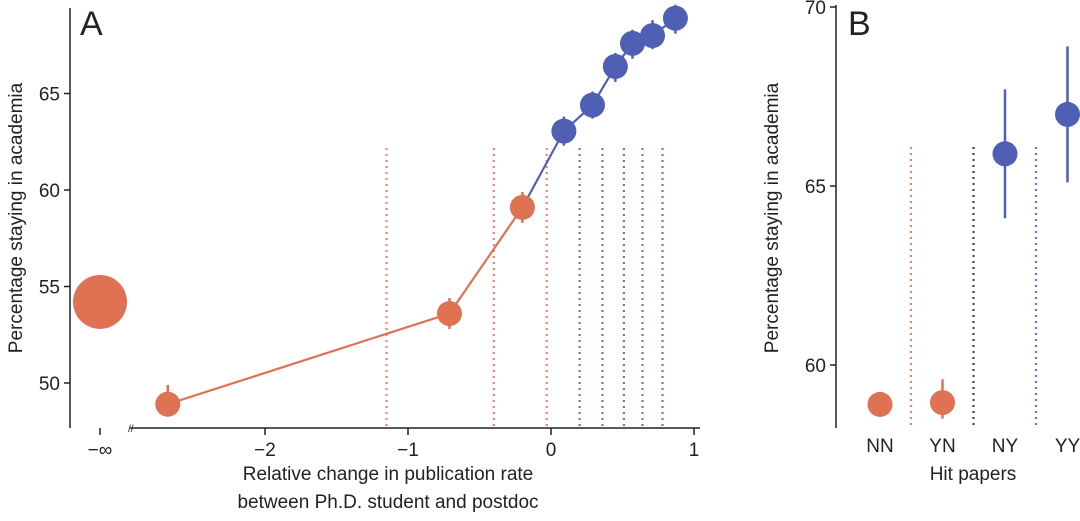  What do you see at coordinates (91, 24) in the screenshot?
I see `panel-a-label: A` at bounding box center [91, 24].